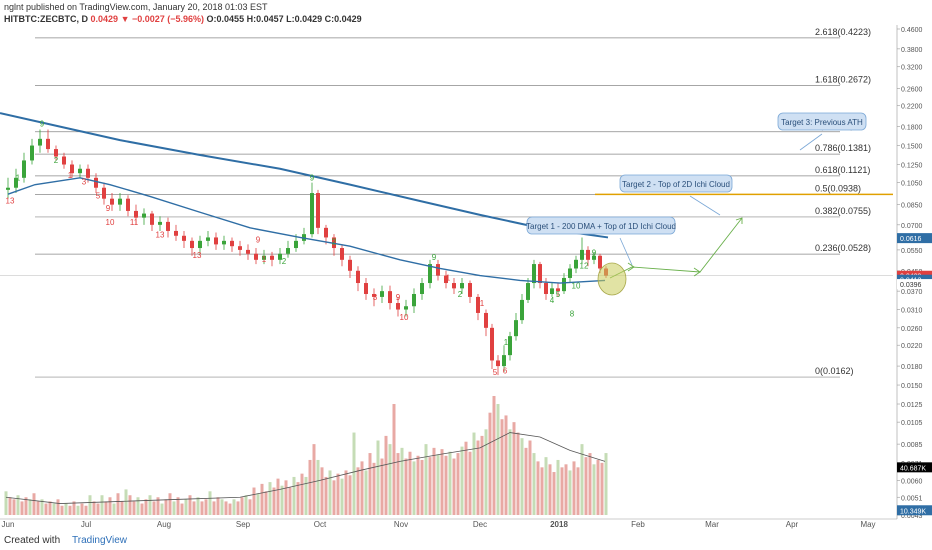  What do you see at coordinates (792, 524) in the screenshot?
I see `time-tick-label: Apr` at bounding box center [792, 524].